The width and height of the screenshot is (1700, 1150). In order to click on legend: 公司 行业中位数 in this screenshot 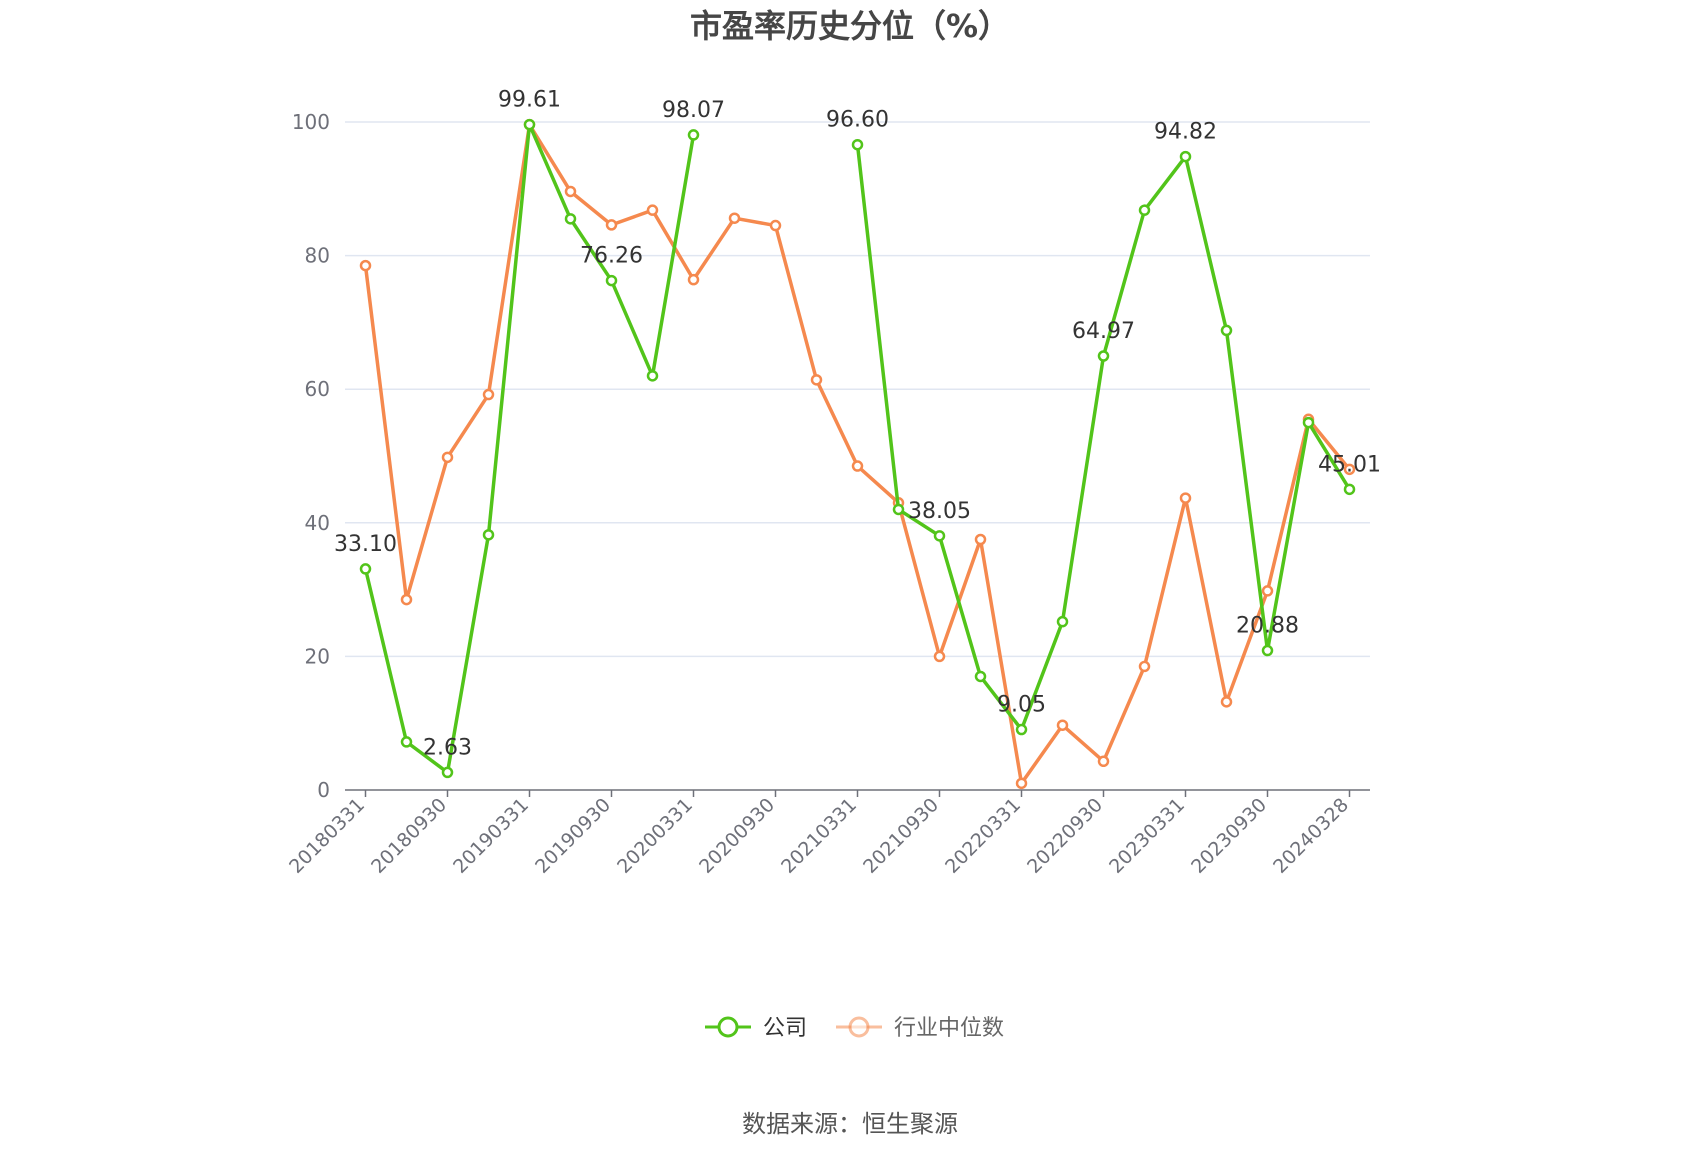, I will do `click(854, 1028)`.